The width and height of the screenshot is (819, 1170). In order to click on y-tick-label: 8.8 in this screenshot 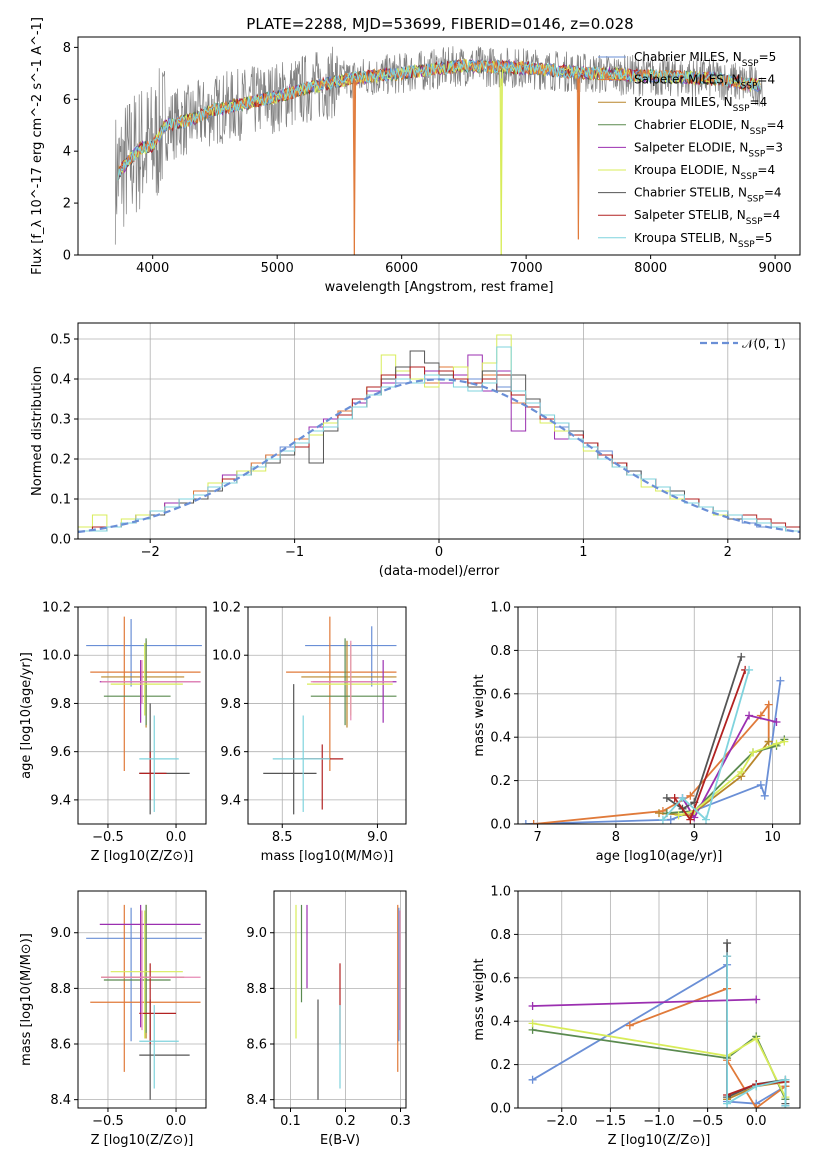, I will do `click(256, 989)`.